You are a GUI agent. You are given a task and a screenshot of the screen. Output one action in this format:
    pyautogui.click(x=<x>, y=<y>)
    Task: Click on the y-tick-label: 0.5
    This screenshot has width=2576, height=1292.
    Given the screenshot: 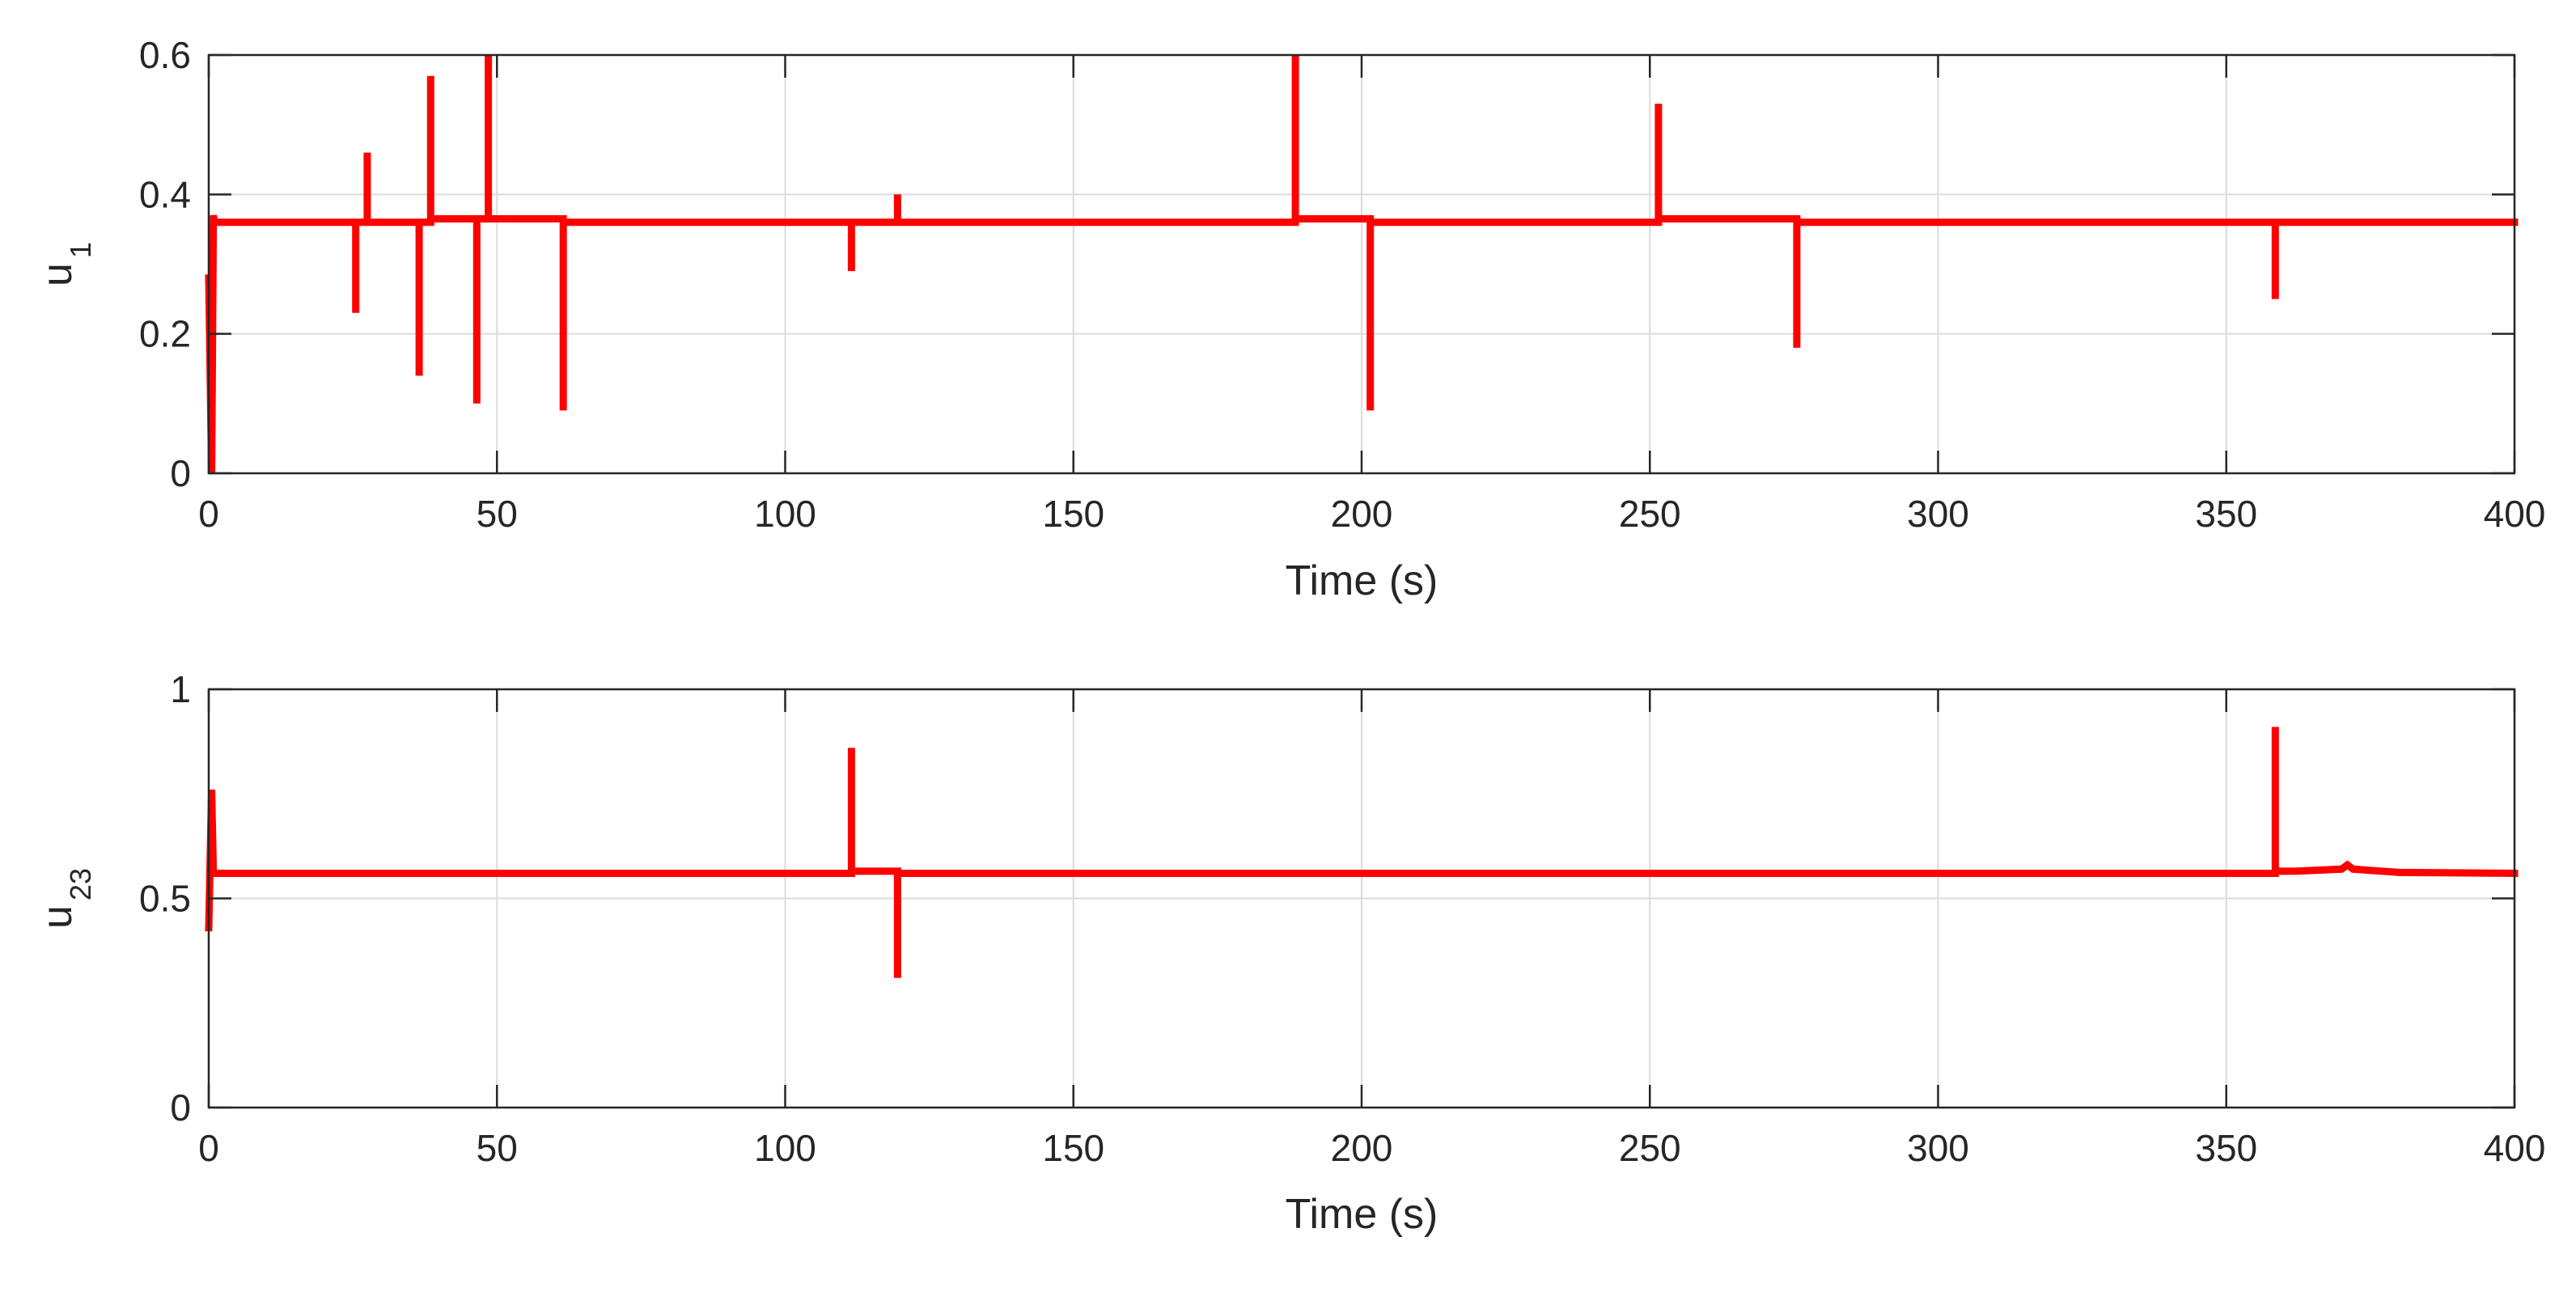 What is the action you would take?
    pyautogui.click(x=165, y=899)
    